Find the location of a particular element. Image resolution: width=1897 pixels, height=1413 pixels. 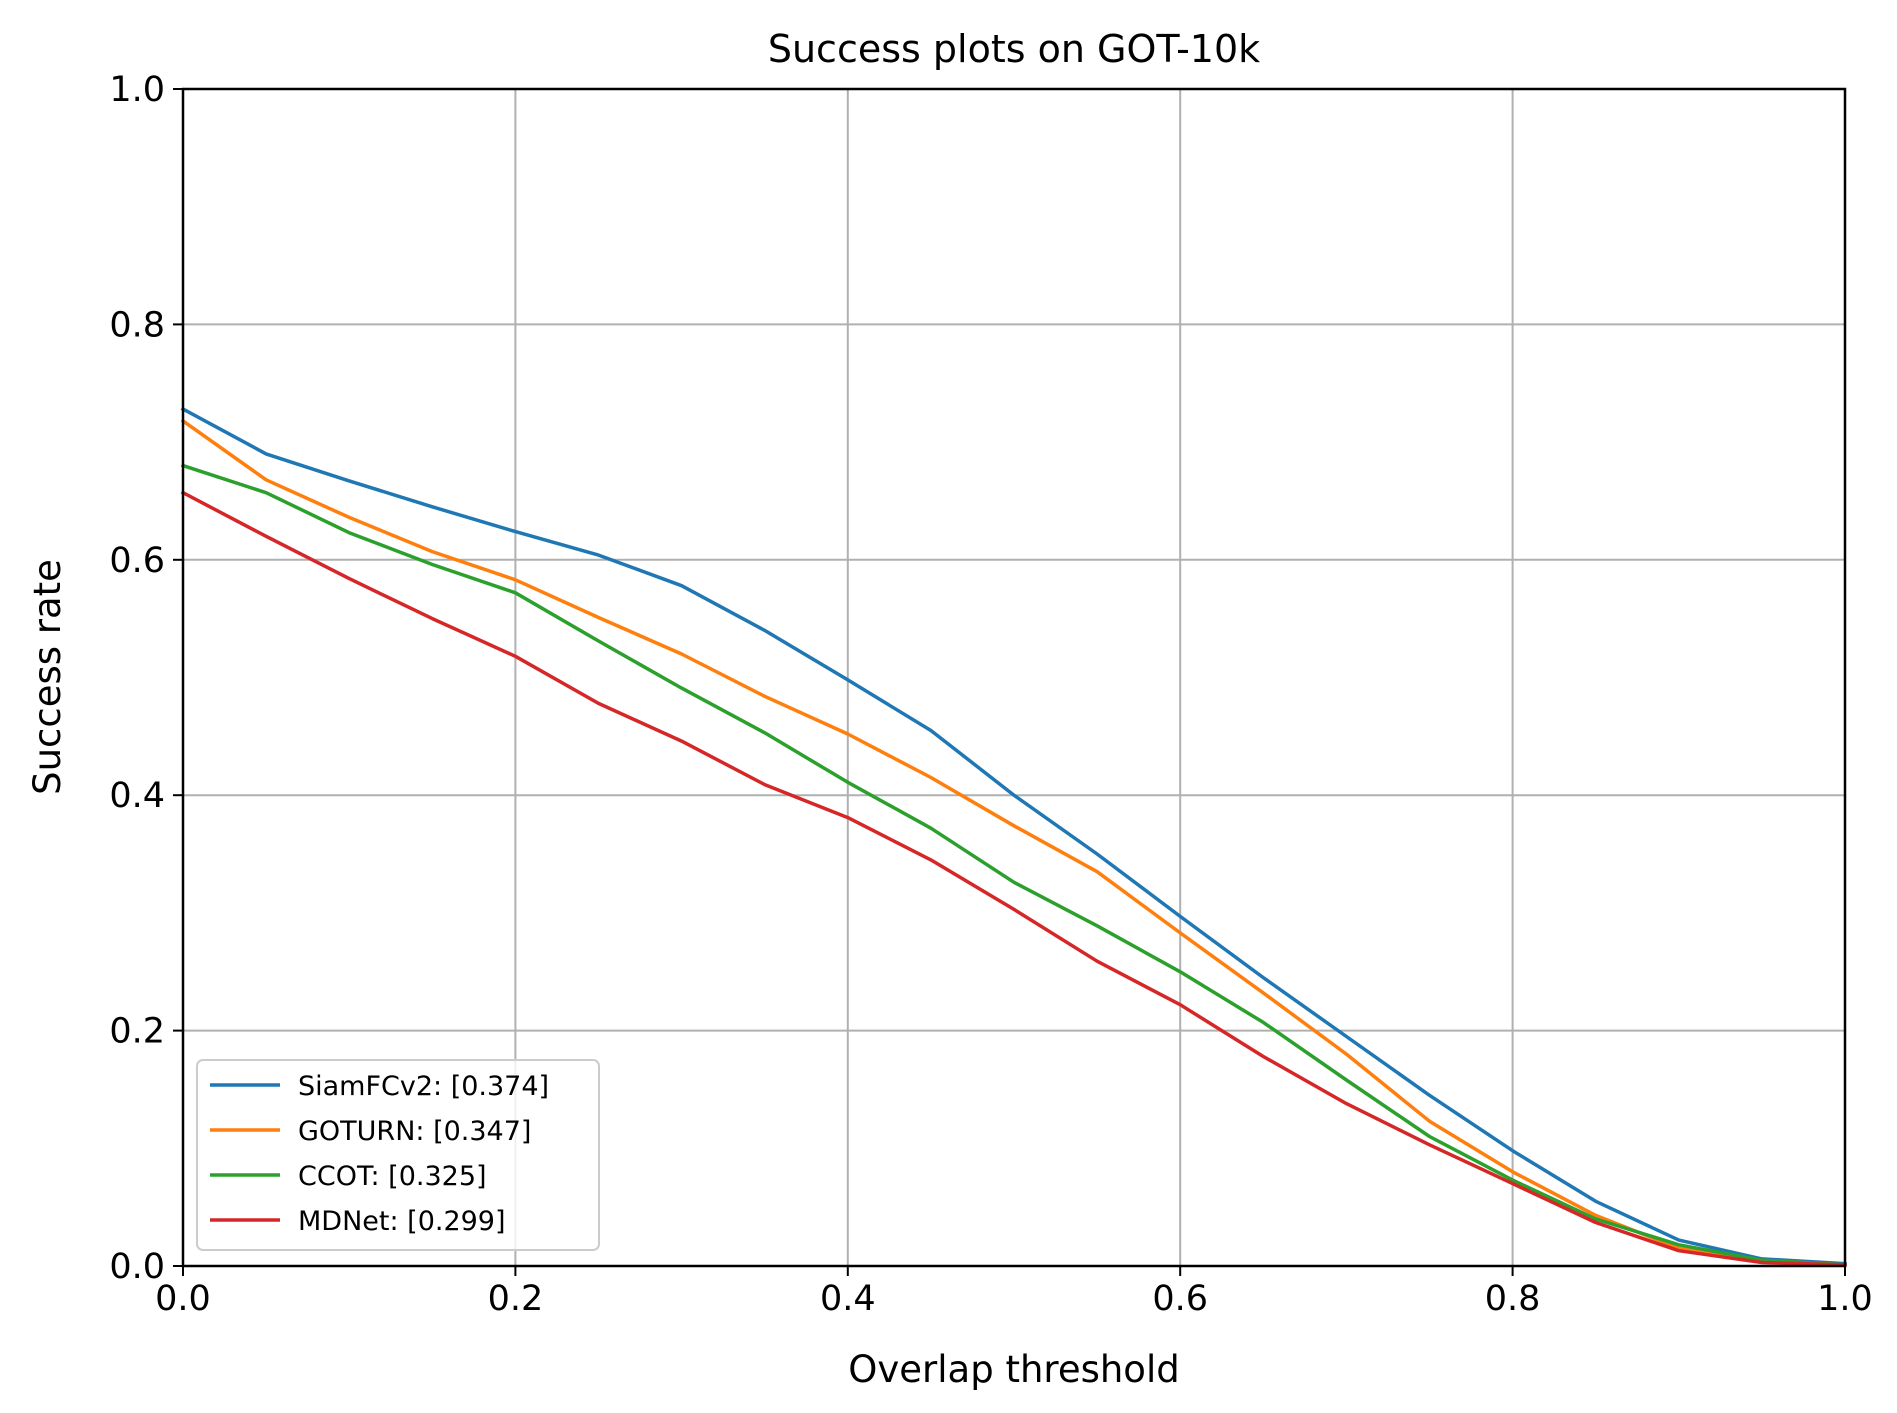

legend-box is located at coordinates (398, 1155).